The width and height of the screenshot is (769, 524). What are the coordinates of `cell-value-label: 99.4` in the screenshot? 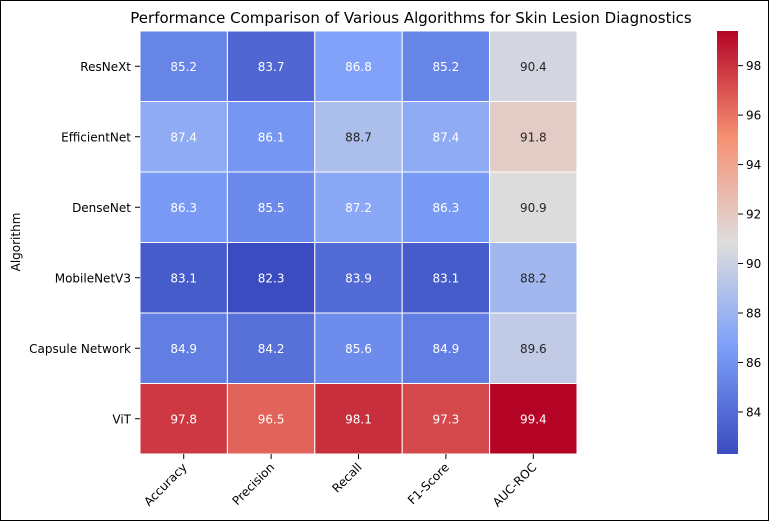 It's located at (533, 419).